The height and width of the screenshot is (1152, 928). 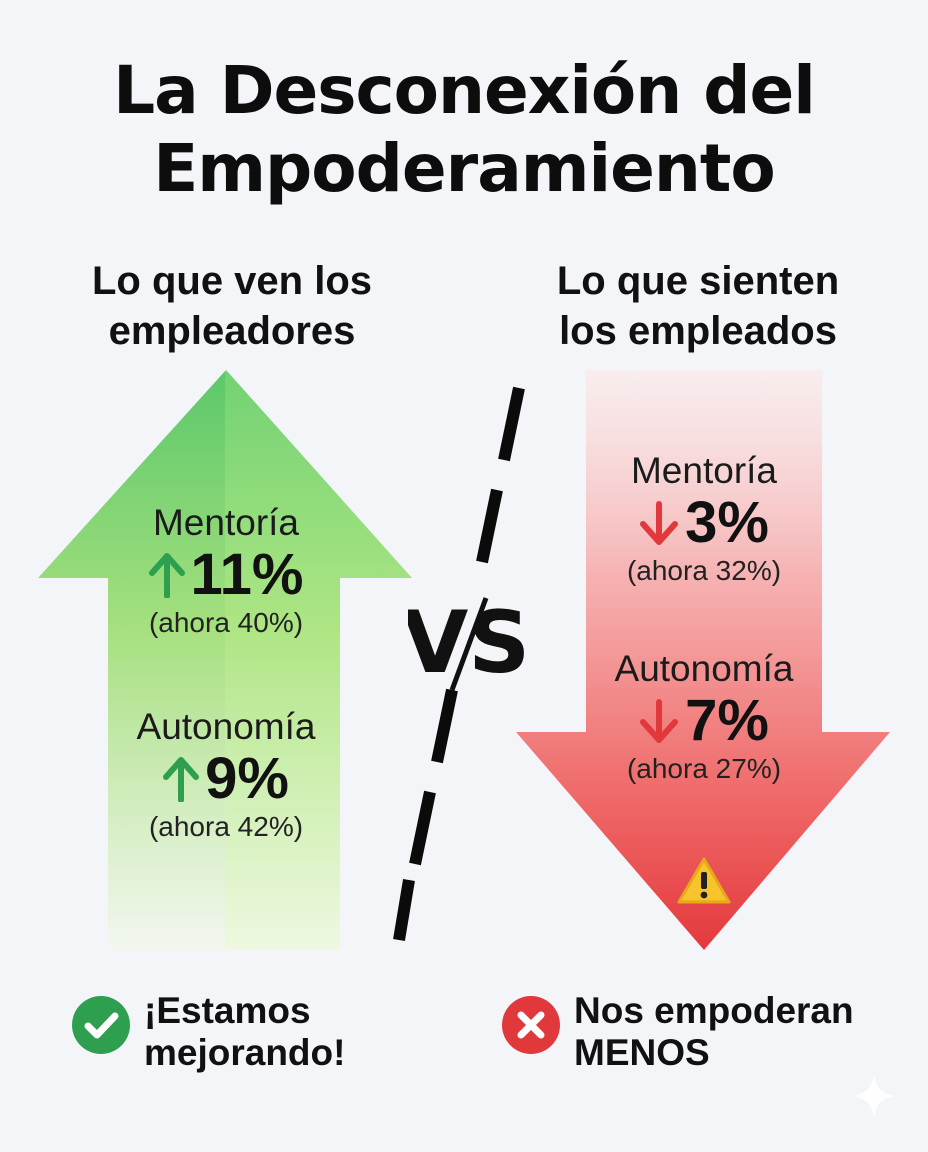 What do you see at coordinates (226, 826) in the screenshot?
I see `stat-note: (ahora 42%)` at bounding box center [226, 826].